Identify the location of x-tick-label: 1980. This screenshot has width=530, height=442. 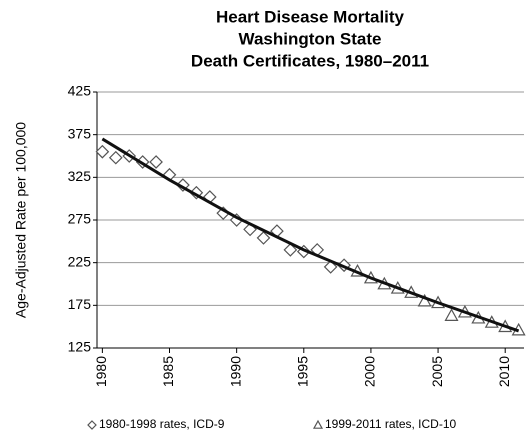
(101, 371).